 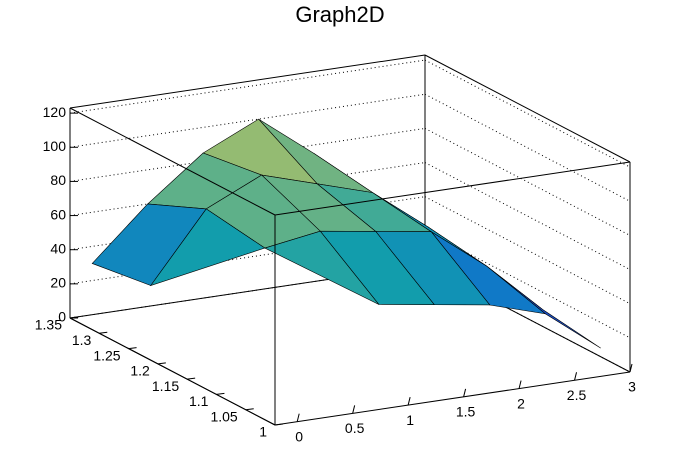 I want to click on y-tick-label: 1, so click(x=263, y=432).